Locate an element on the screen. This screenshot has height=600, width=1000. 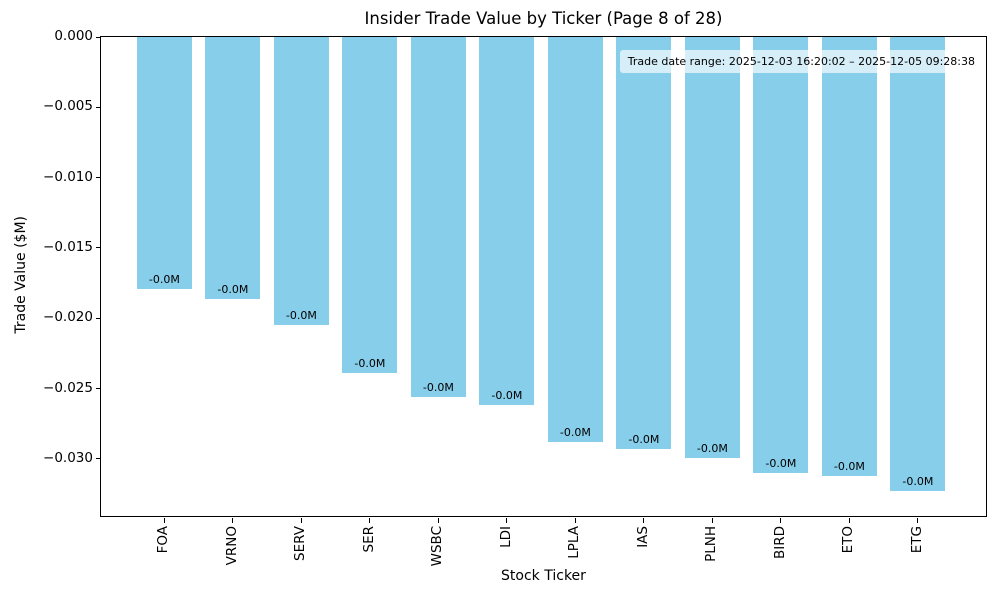
y-tick-label: 0.000 is located at coordinates (73, 36).